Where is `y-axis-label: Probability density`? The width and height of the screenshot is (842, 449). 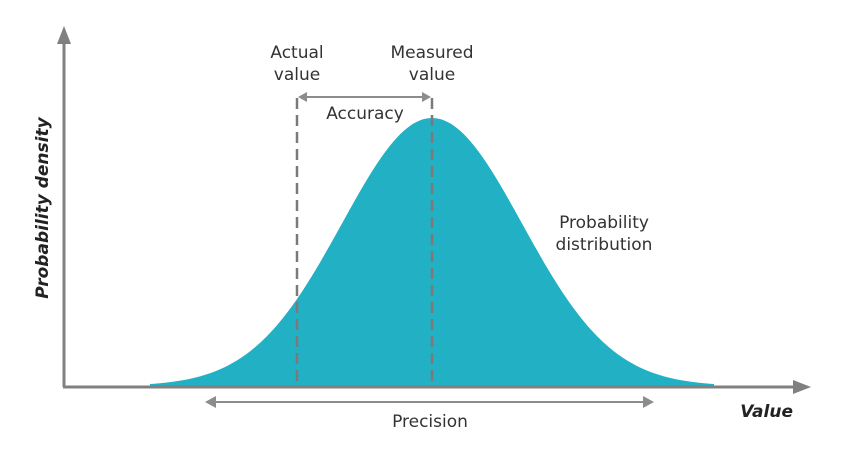
y-axis-label: Probability density is located at coordinates (43, 207).